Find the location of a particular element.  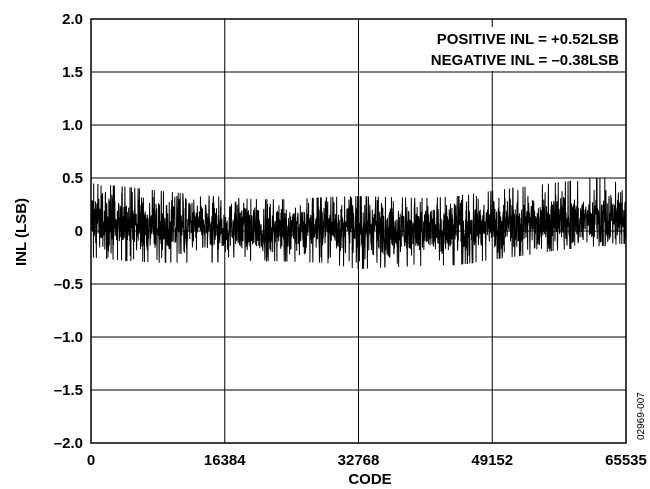

y-tick-label: –1.5 is located at coordinates (68, 390).